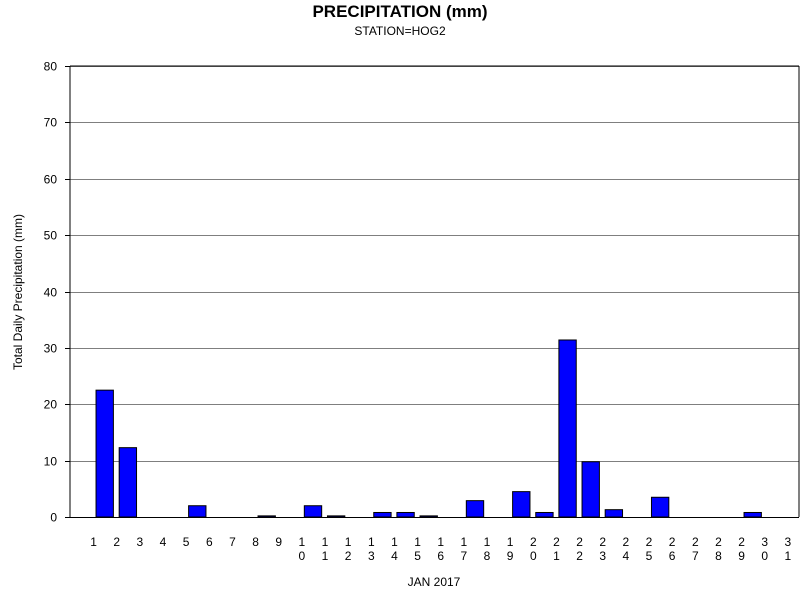 Image resolution: width=800 pixels, height=600 pixels. I want to click on y-tick-label: 50, so click(51, 236).